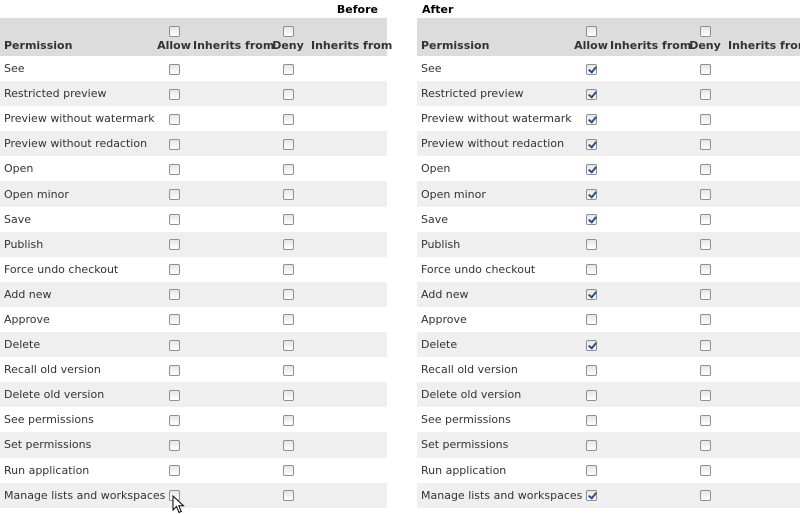 The height and width of the screenshot is (514, 800). What do you see at coordinates (24, 244) in the screenshot?
I see `permission-label: Publish` at bounding box center [24, 244].